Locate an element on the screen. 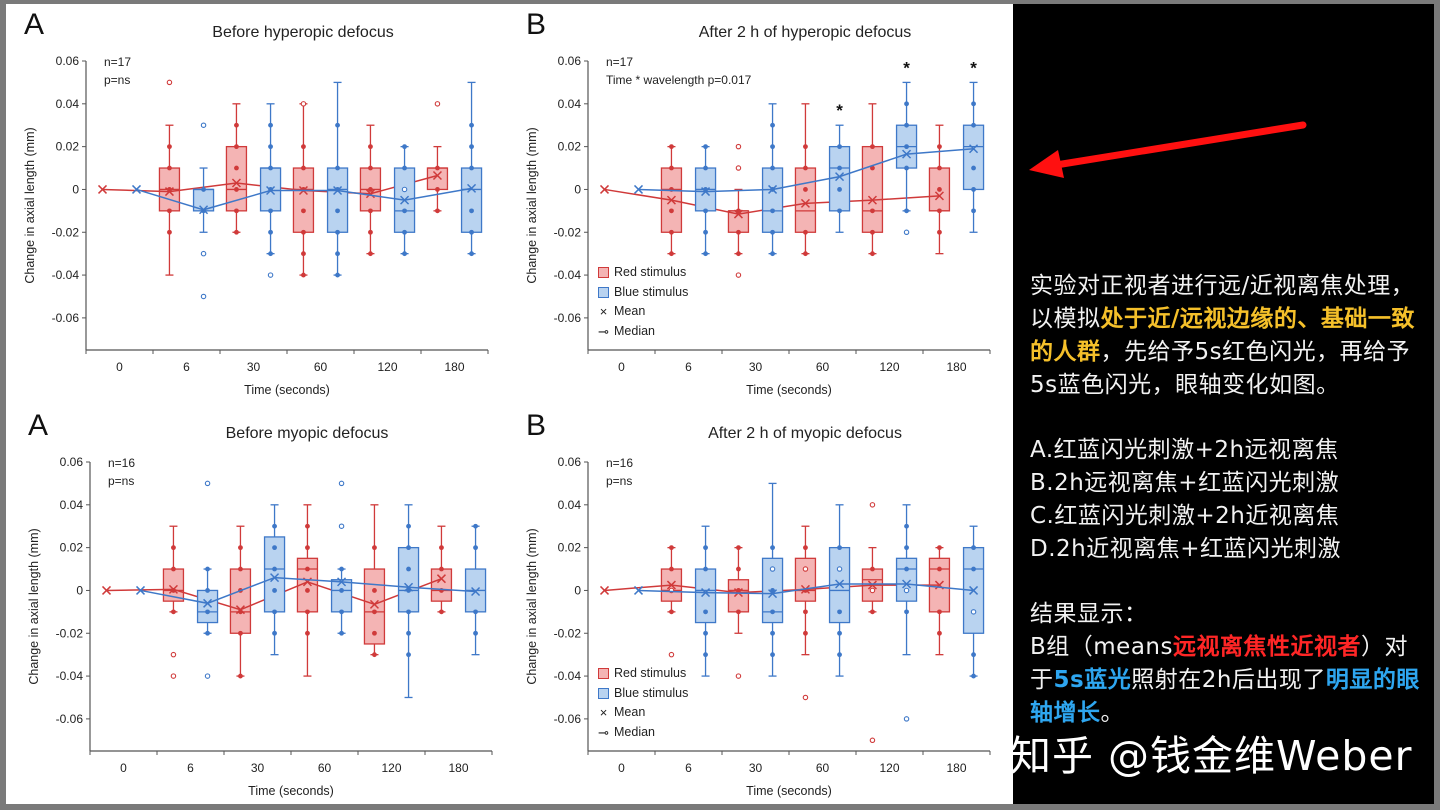 This screenshot has height=810, width=1440. y-tick-label: 0.04 is located at coordinates (68, 104).